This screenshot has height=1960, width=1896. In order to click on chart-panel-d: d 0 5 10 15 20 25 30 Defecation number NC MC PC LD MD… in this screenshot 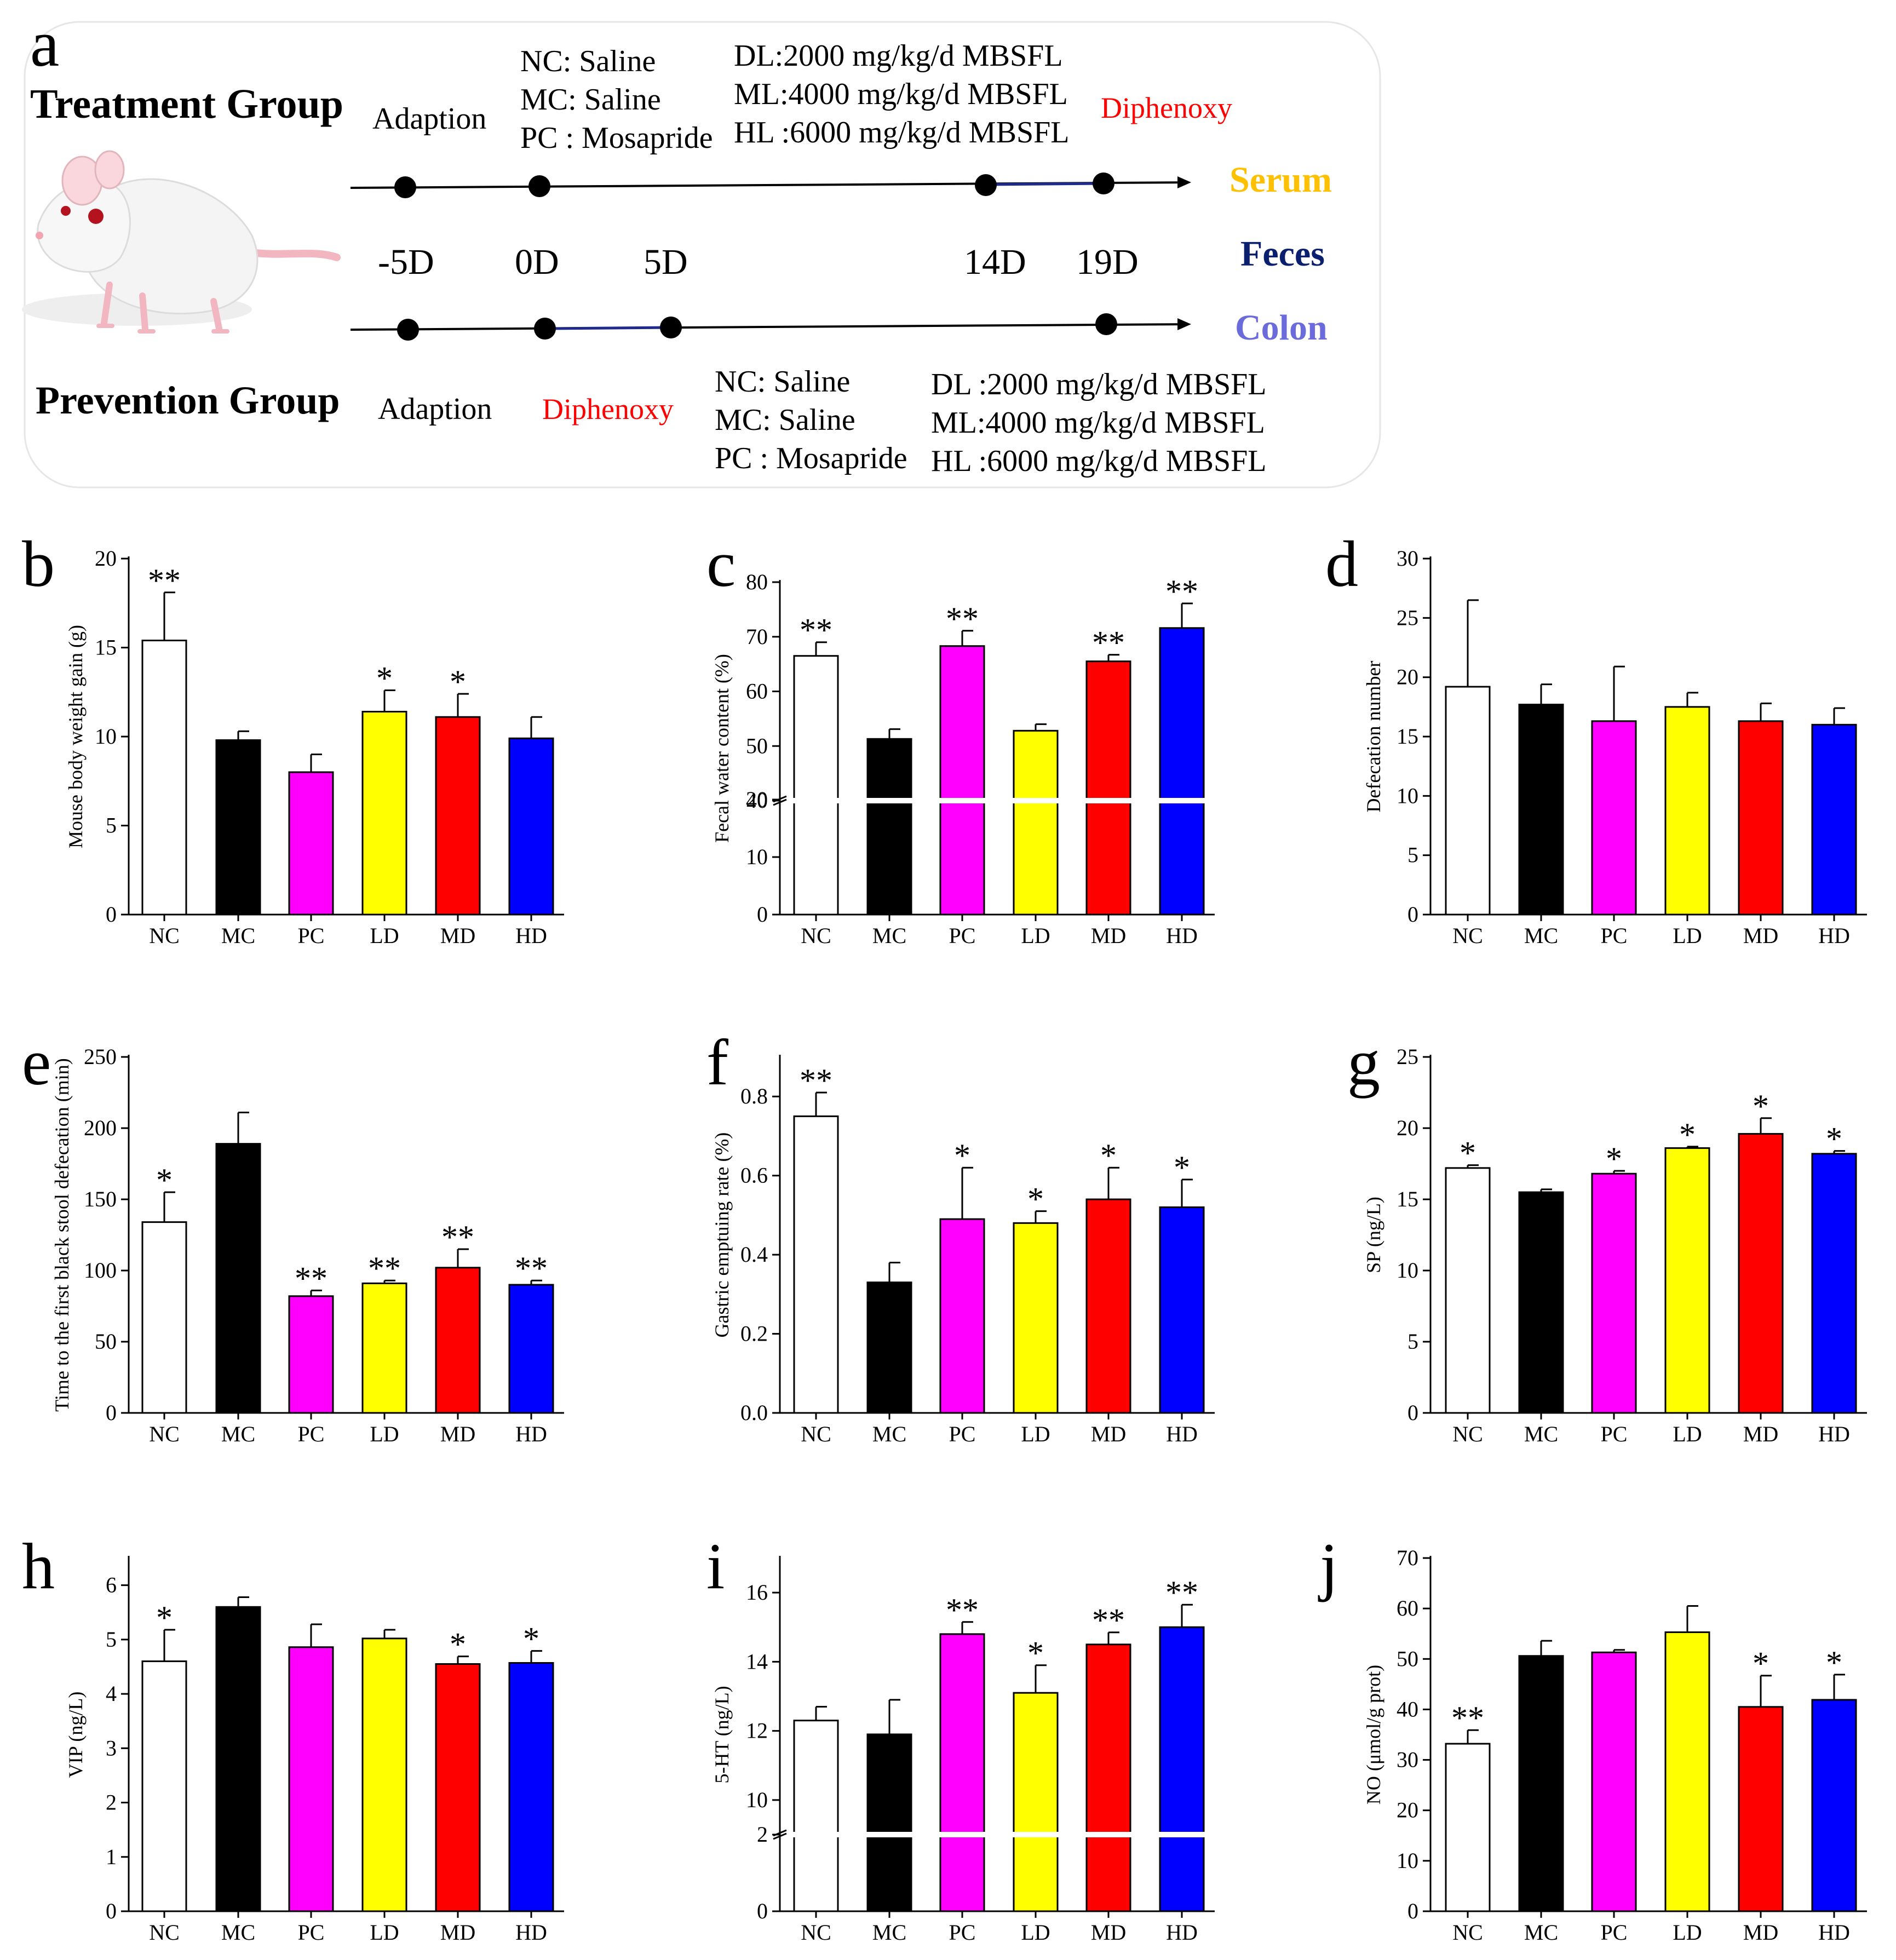, I will do `click(1596, 737)`.